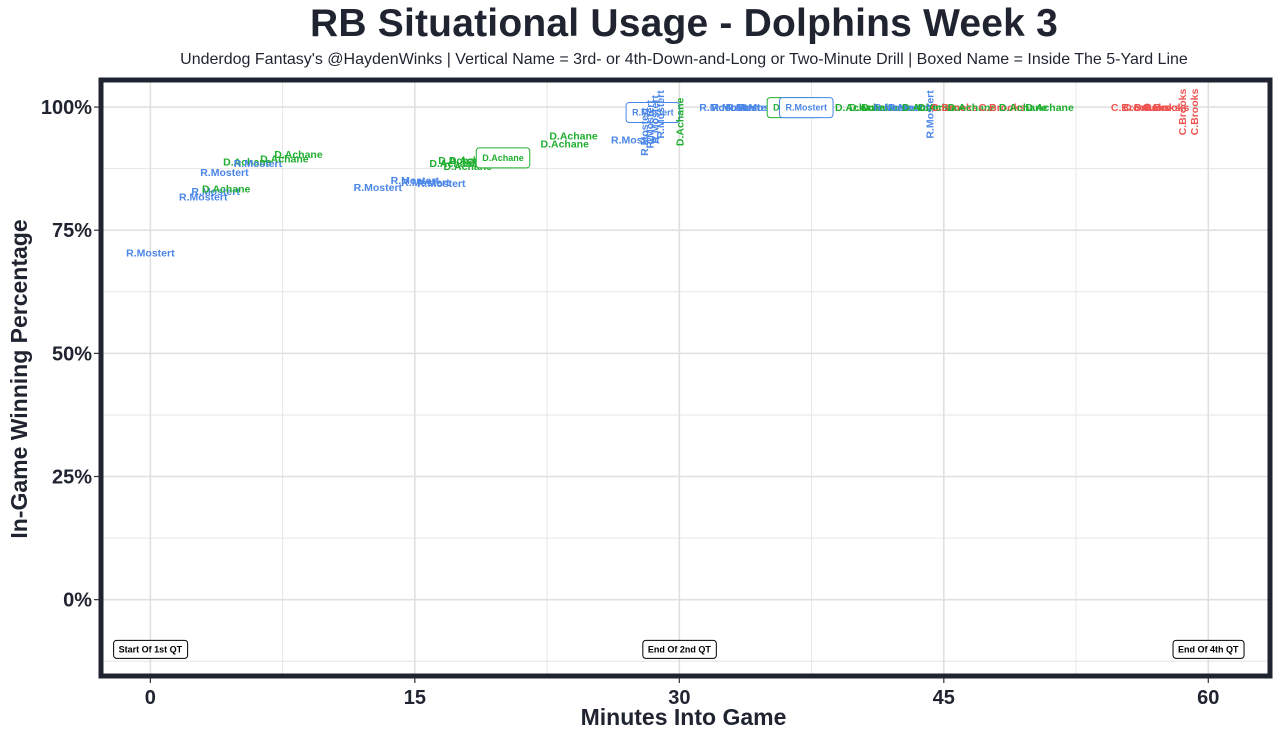 The image size is (1280, 739). I want to click on quarter-annotation-label: Start Of 1st QT, so click(151, 649).